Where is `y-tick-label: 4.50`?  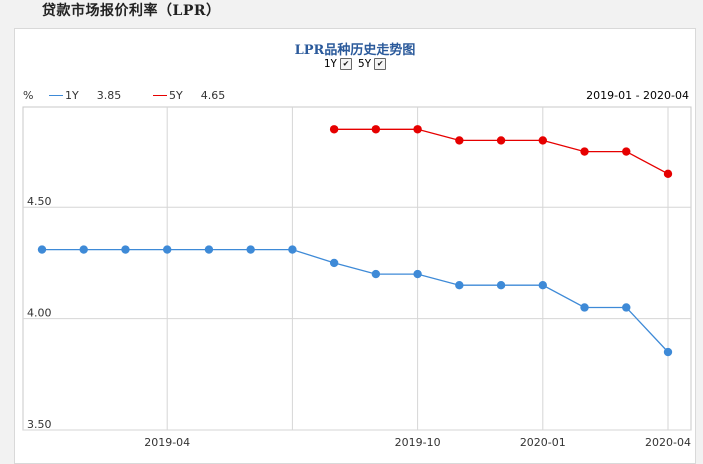
y-tick-label: 4.50 is located at coordinates (39, 201).